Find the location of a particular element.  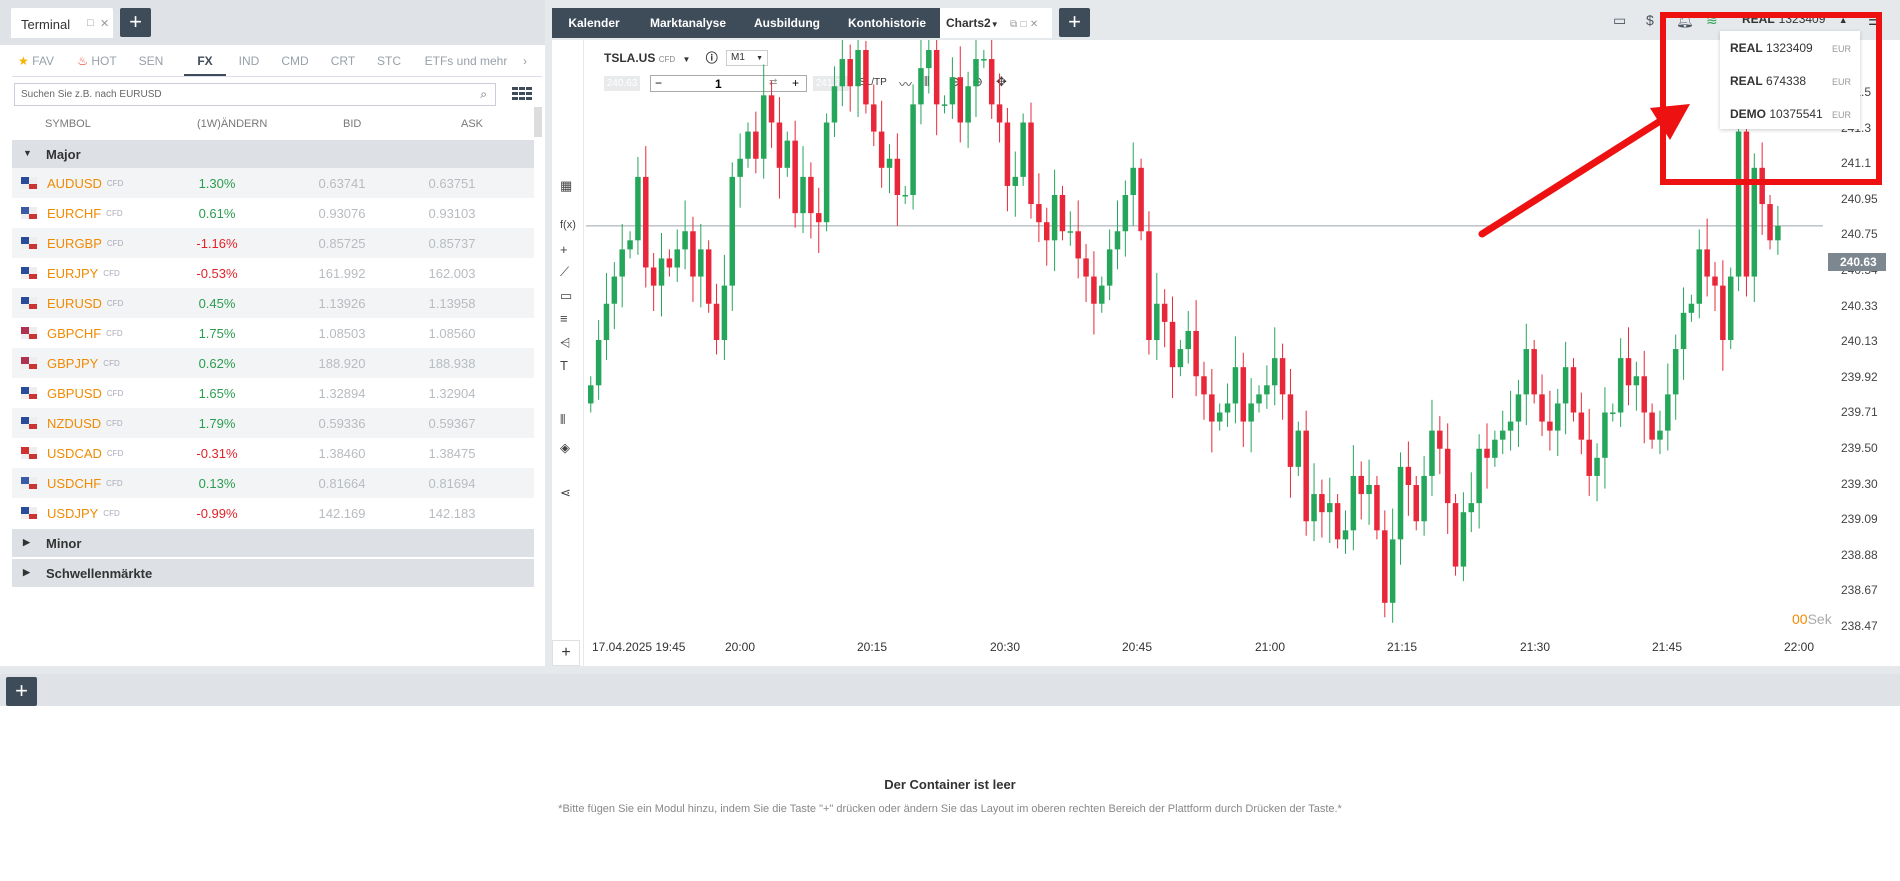

currency-icon: $ is located at coordinates (1650, 20).